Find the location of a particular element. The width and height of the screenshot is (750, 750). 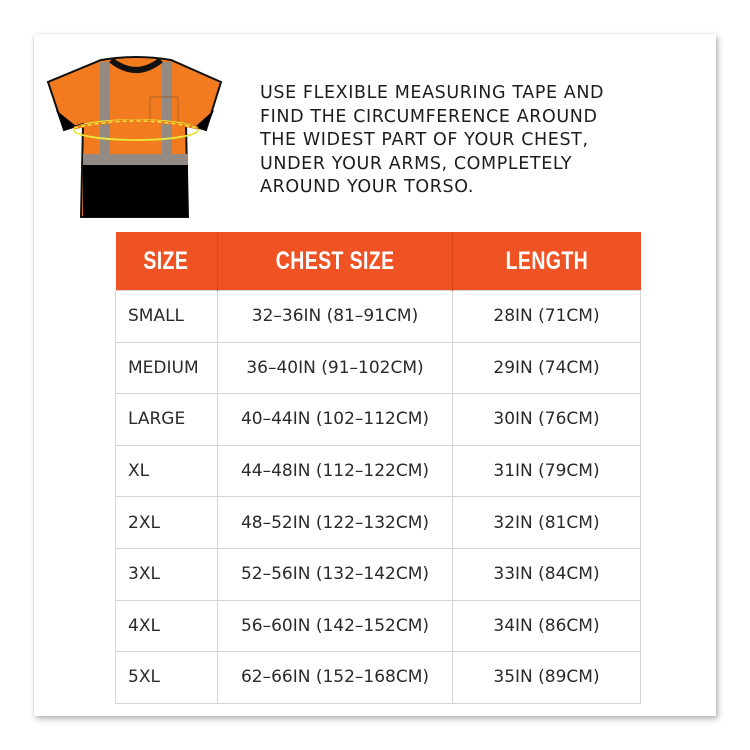

chest-cell: 52–56IN (132–142CM) is located at coordinates (335, 574).